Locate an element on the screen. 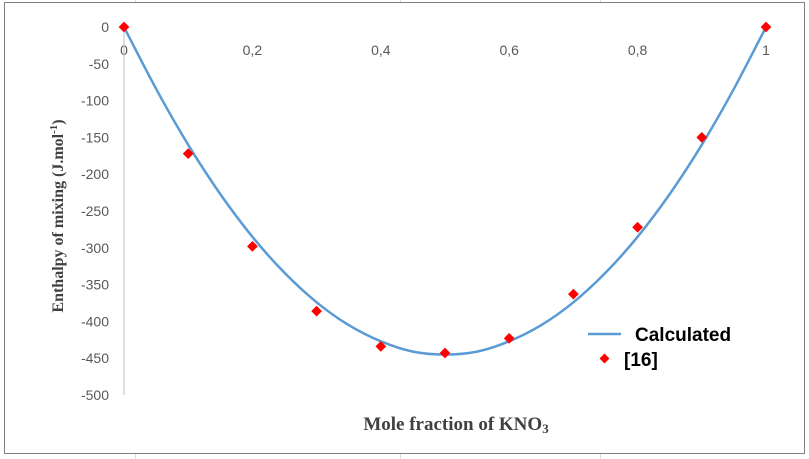 This screenshot has height=459, width=809. y-tick-label: -300 is located at coordinates (95, 248).